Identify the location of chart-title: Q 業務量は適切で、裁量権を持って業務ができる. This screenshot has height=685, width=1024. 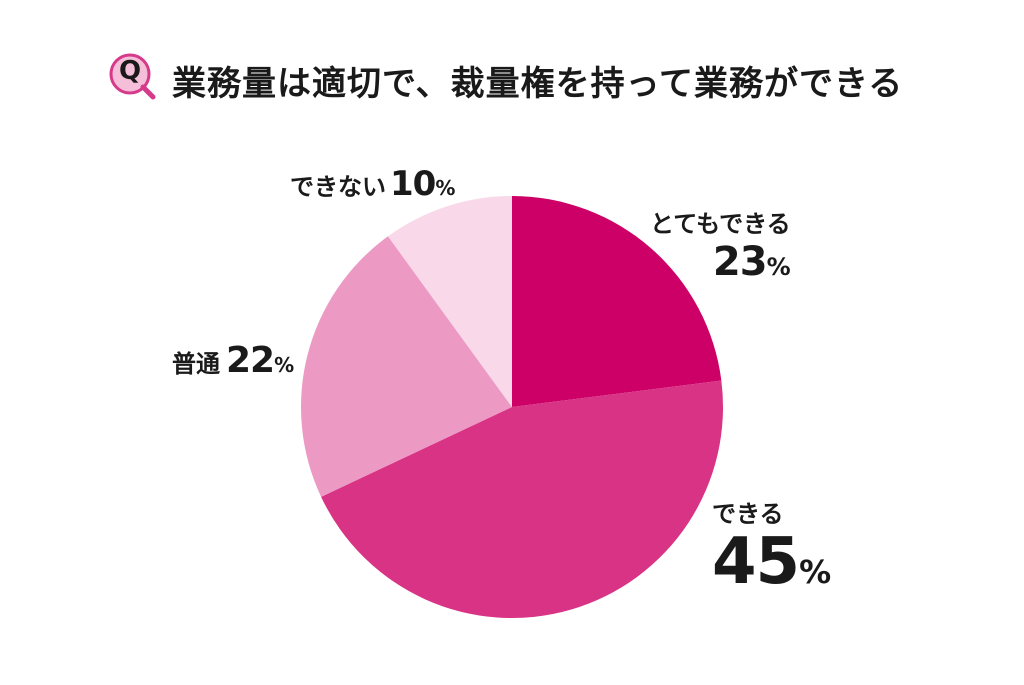
(505, 80).